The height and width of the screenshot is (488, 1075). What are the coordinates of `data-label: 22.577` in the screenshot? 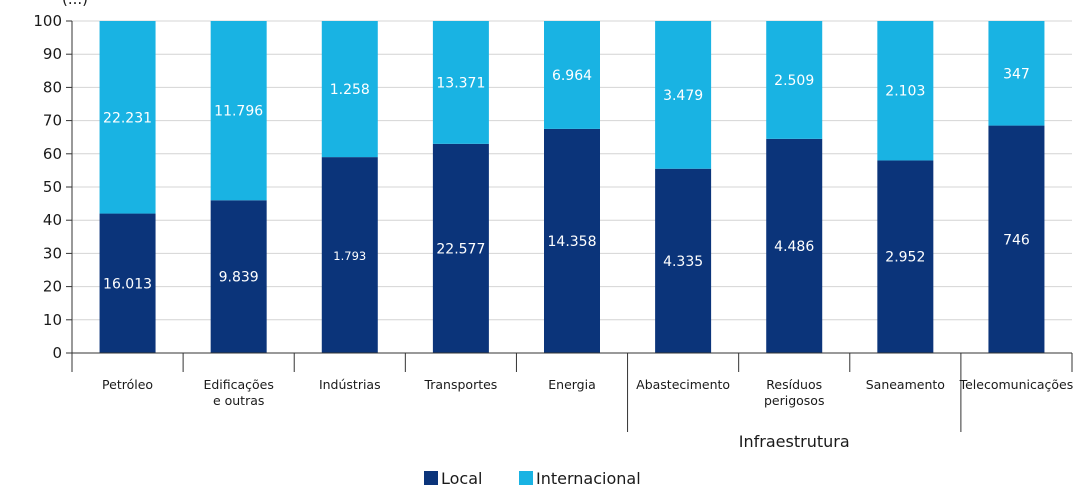 It's located at (460, 249).